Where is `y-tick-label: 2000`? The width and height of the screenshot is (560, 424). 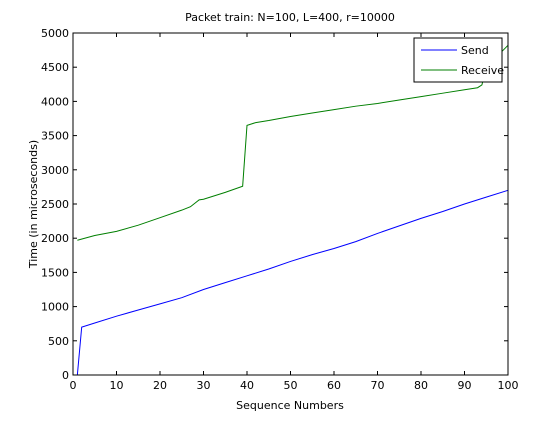 y-tick-label: 2000 is located at coordinates (55, 238).